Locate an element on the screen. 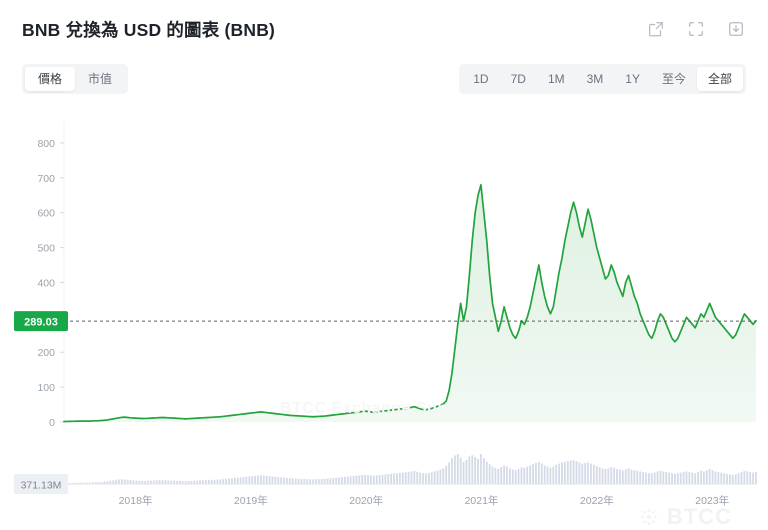 The width and height of the screenshot is (768, 530). svg-text: 2022年 is located at coordinates (597, 500).